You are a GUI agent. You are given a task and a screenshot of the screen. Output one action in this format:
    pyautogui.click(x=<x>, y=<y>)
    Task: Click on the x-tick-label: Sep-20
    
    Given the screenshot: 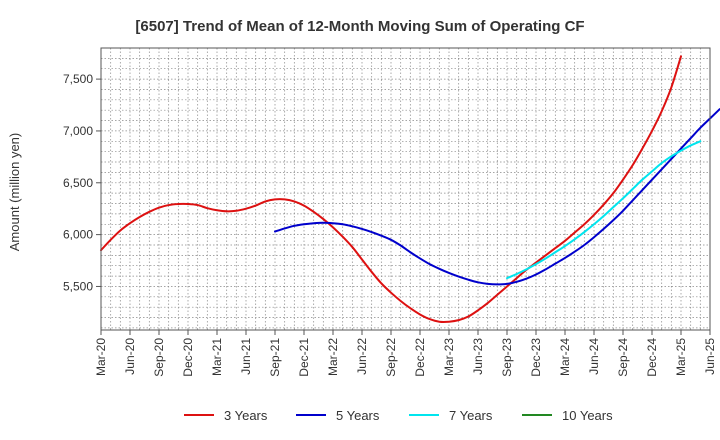 What is the action you would take?
    pyautogui.click(x=159, y=357)
    